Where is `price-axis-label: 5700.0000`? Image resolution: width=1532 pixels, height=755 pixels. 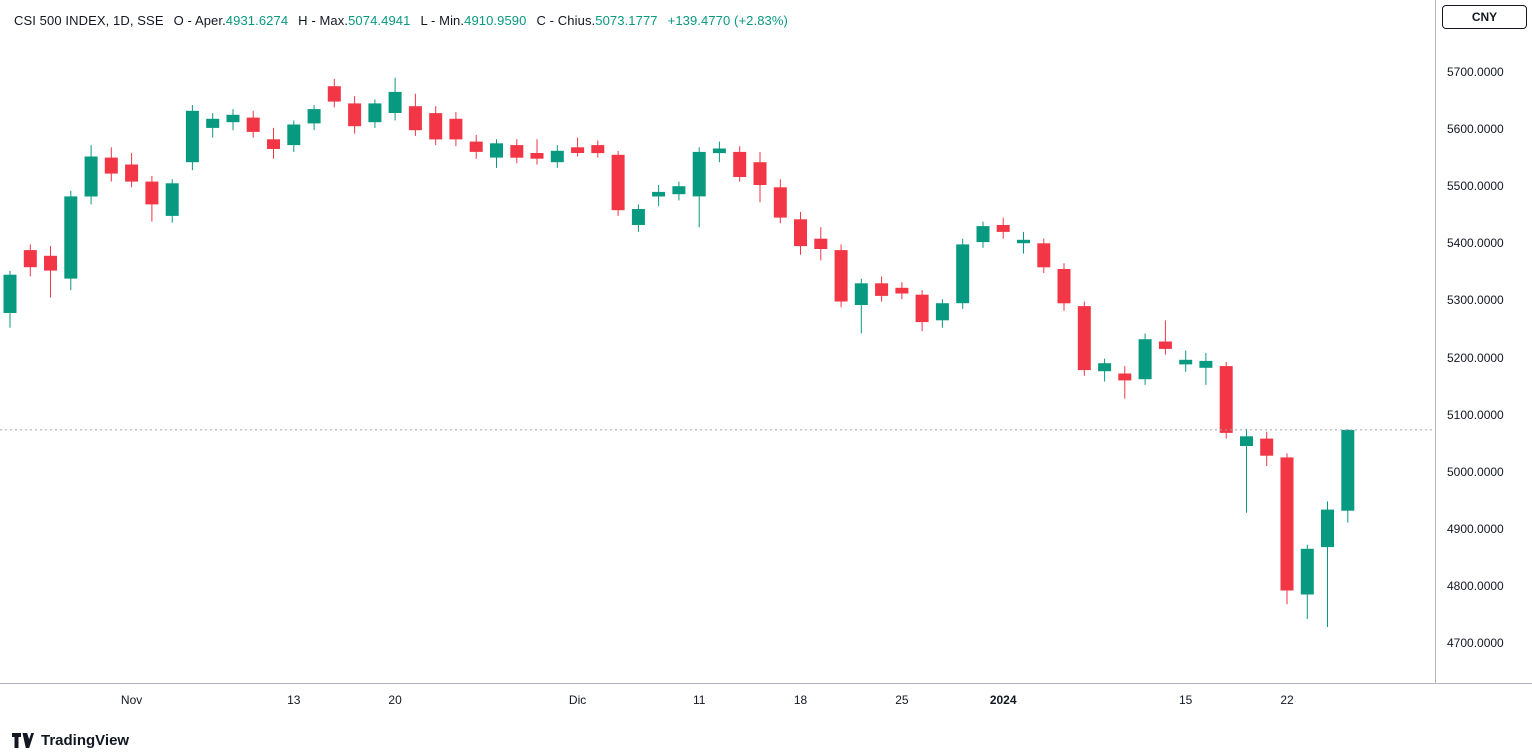 price-axis-label: 5700.0000 is located at coordinates (1475, 72).